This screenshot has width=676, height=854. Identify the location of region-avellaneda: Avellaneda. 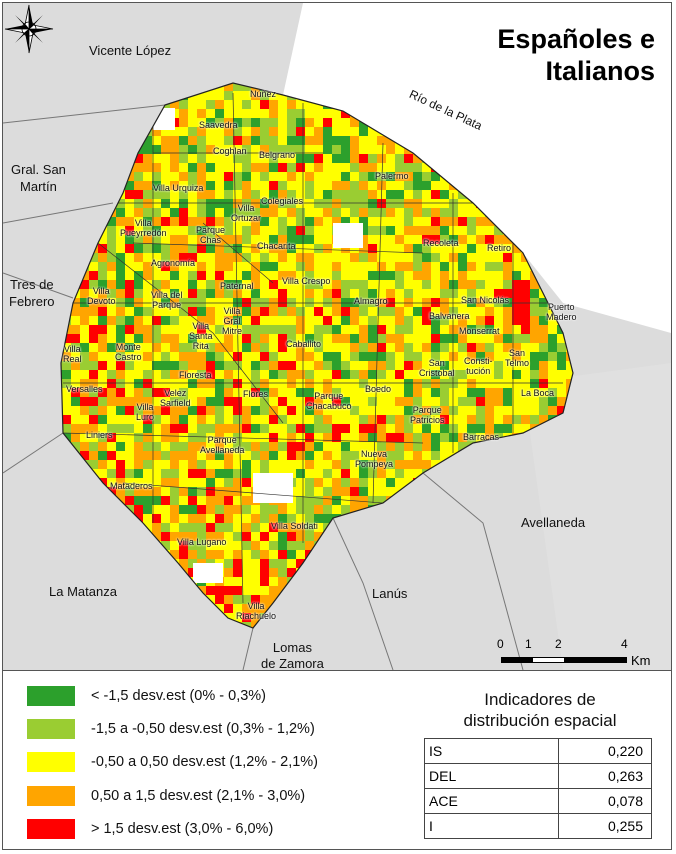
(553, 522).